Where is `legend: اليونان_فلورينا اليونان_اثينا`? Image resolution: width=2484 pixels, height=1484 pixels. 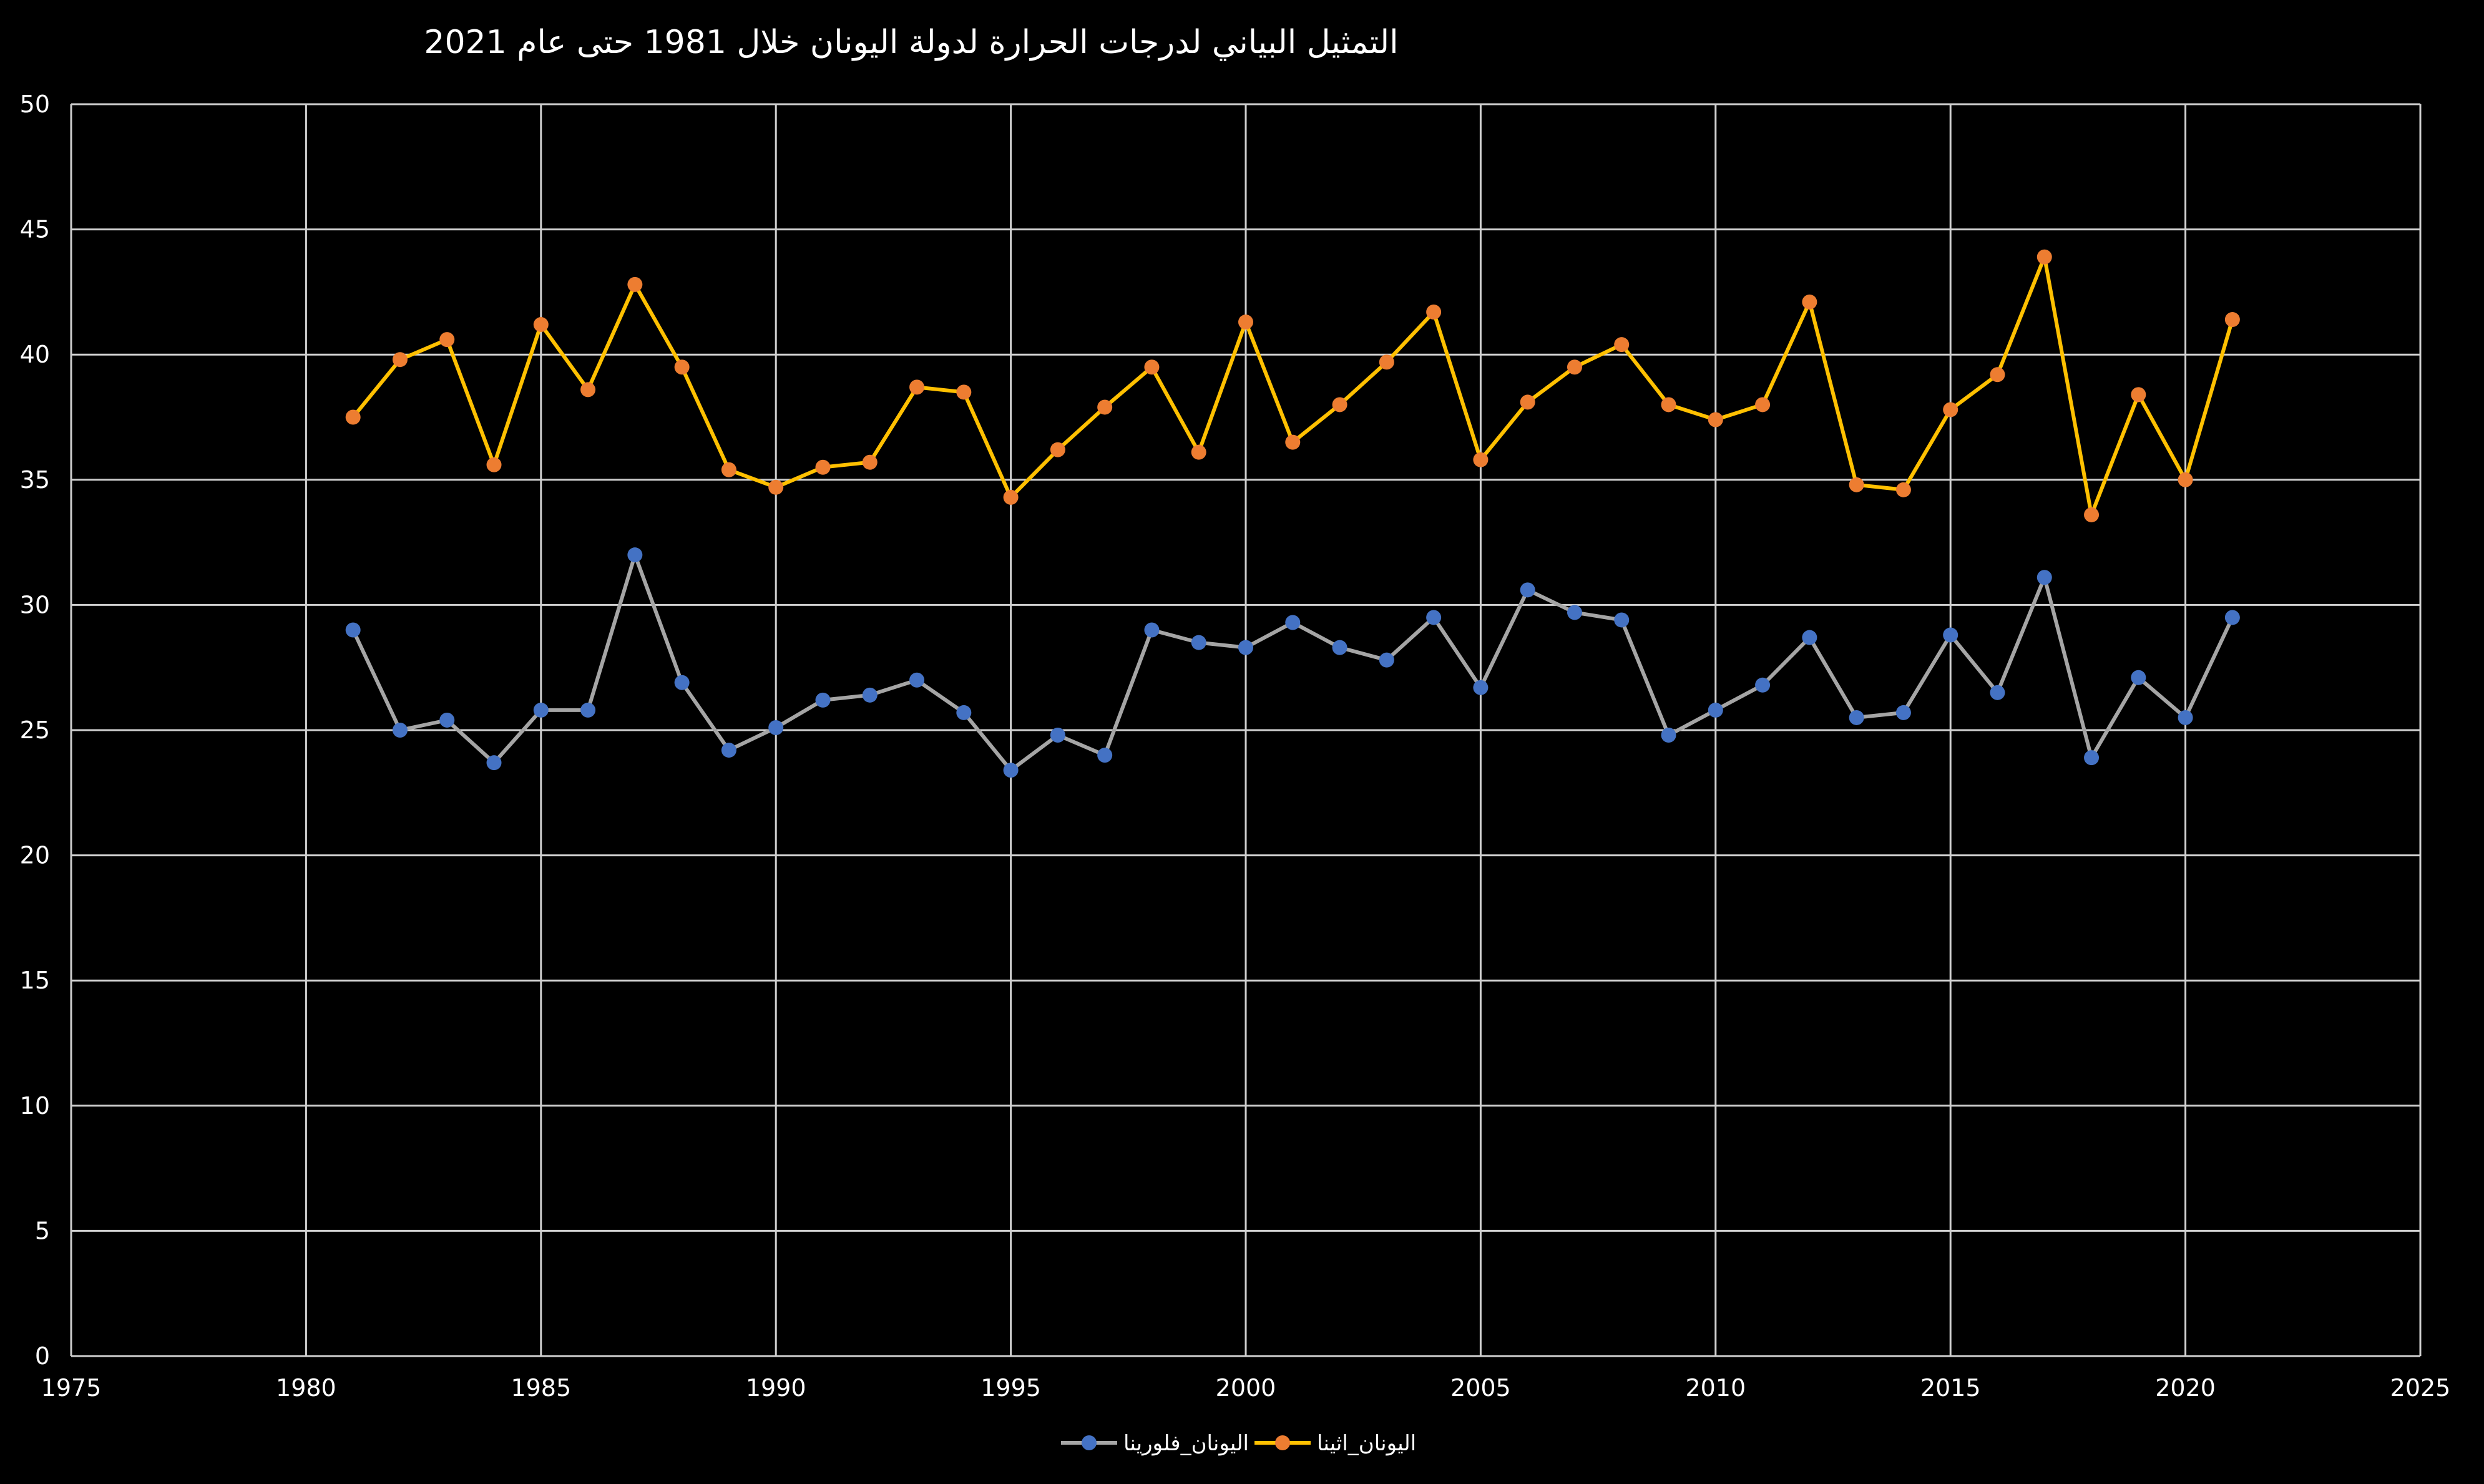
legend: اليونان_فلورينا اليونان_اثينا is located at coordinates (1238, 1443).